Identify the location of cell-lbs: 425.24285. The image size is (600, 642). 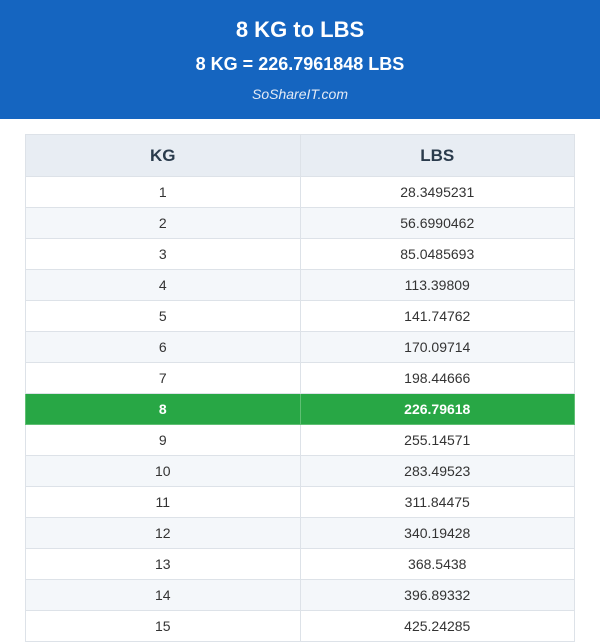
(437, 626).